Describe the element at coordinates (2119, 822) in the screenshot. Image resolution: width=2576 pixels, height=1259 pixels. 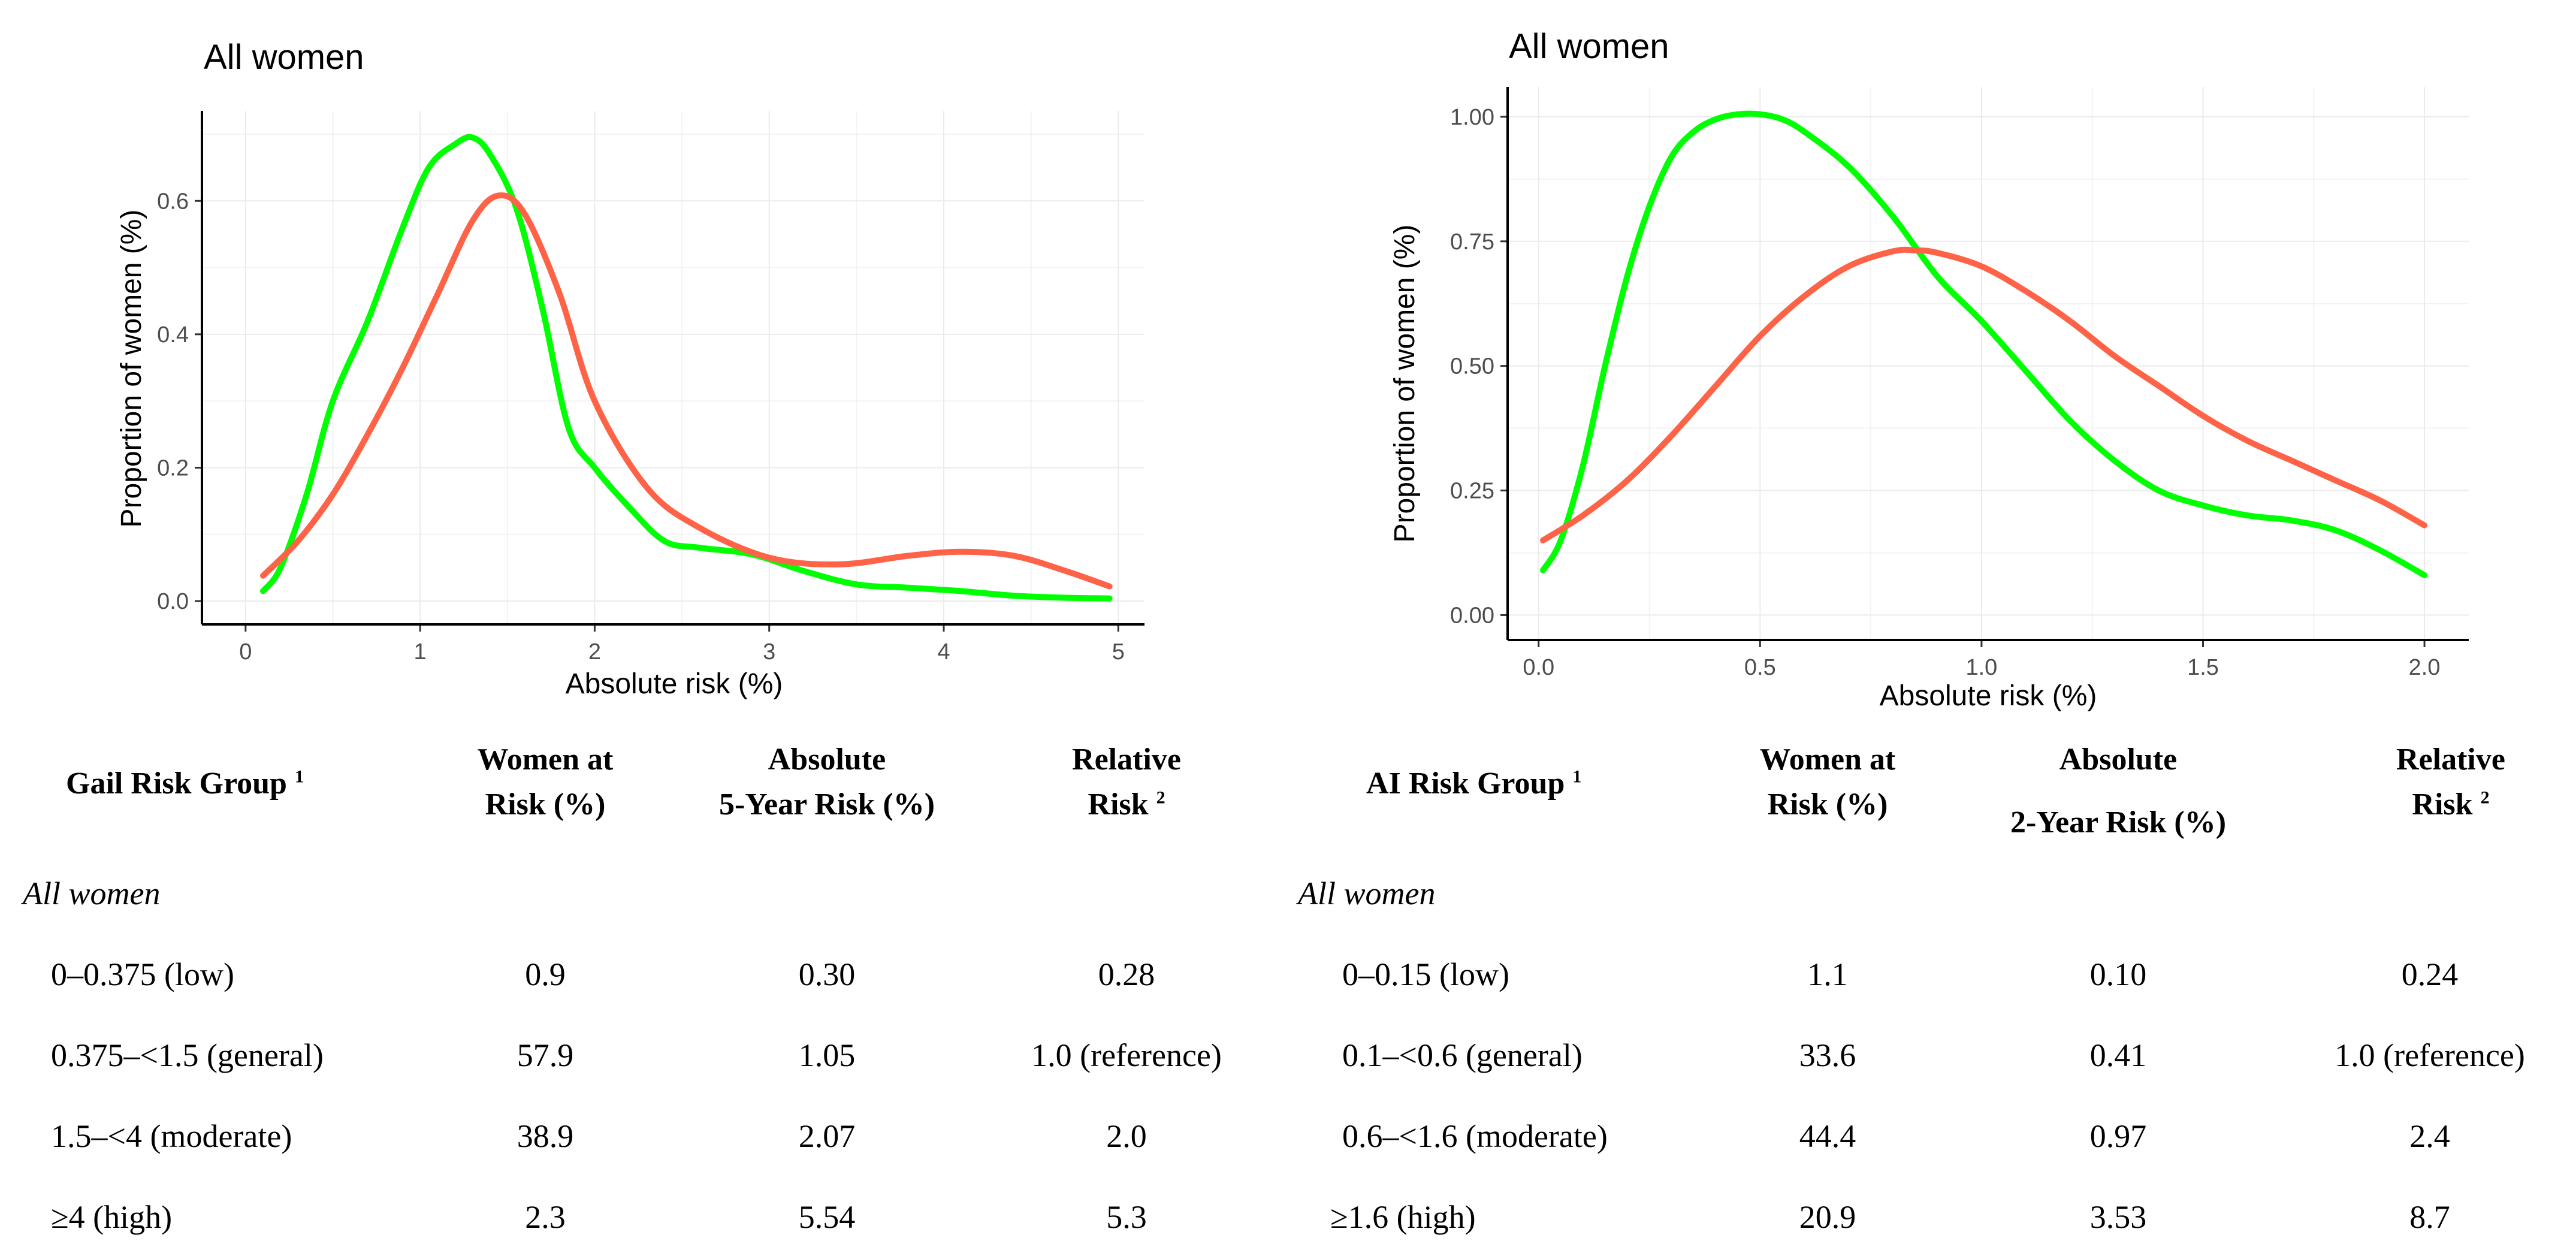
I see `right-header-absolute-line2: 2-Year Risk (%)` at that location.